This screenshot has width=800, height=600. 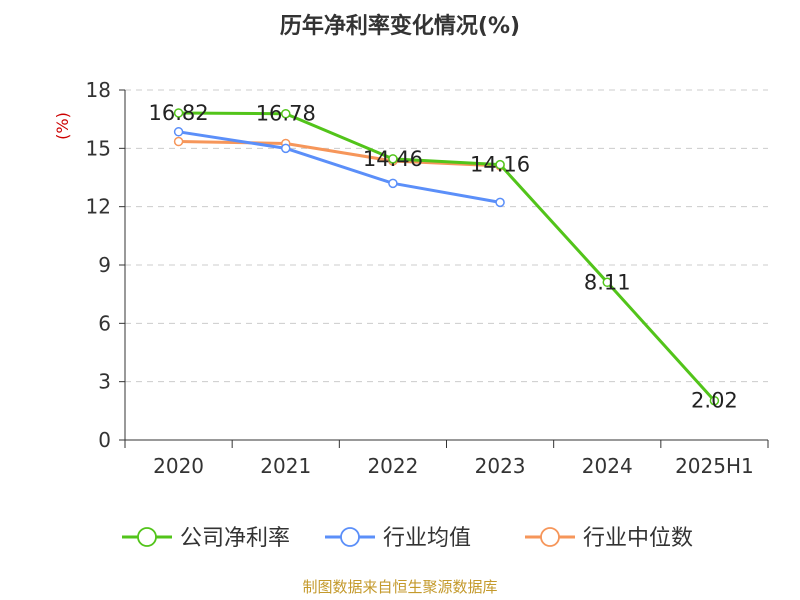 I want to click on data-label: 14.16, so click(x=500, y=165).